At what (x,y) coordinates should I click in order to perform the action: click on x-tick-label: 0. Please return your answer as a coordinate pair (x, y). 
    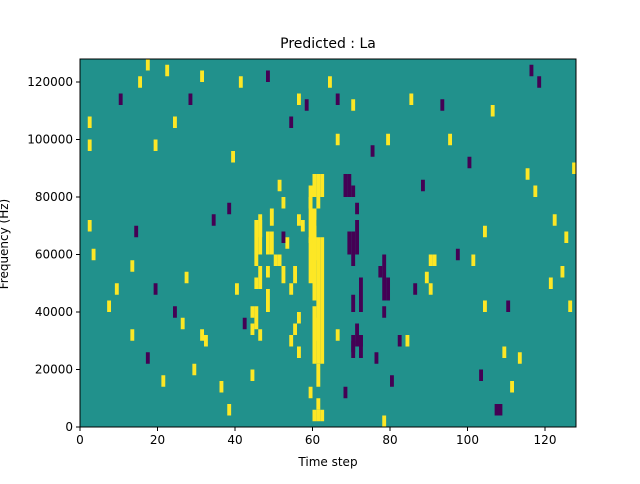
    Looking at the image, I should click on (80, 440).